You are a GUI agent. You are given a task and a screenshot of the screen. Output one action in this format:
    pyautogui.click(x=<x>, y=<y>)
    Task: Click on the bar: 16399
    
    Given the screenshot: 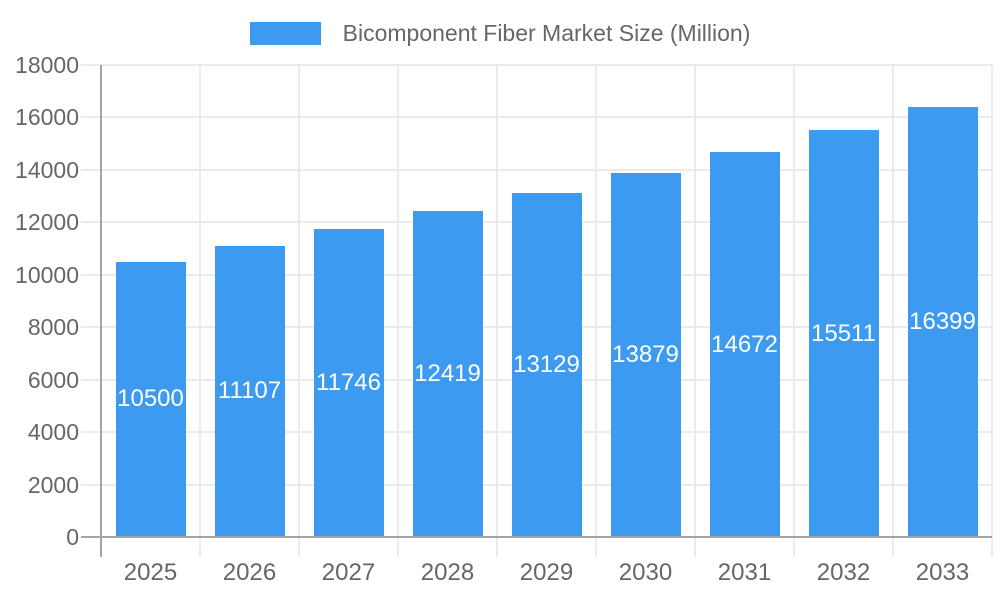 What is the action you would take?
    pyautogui.click(x=942, y=321)
    